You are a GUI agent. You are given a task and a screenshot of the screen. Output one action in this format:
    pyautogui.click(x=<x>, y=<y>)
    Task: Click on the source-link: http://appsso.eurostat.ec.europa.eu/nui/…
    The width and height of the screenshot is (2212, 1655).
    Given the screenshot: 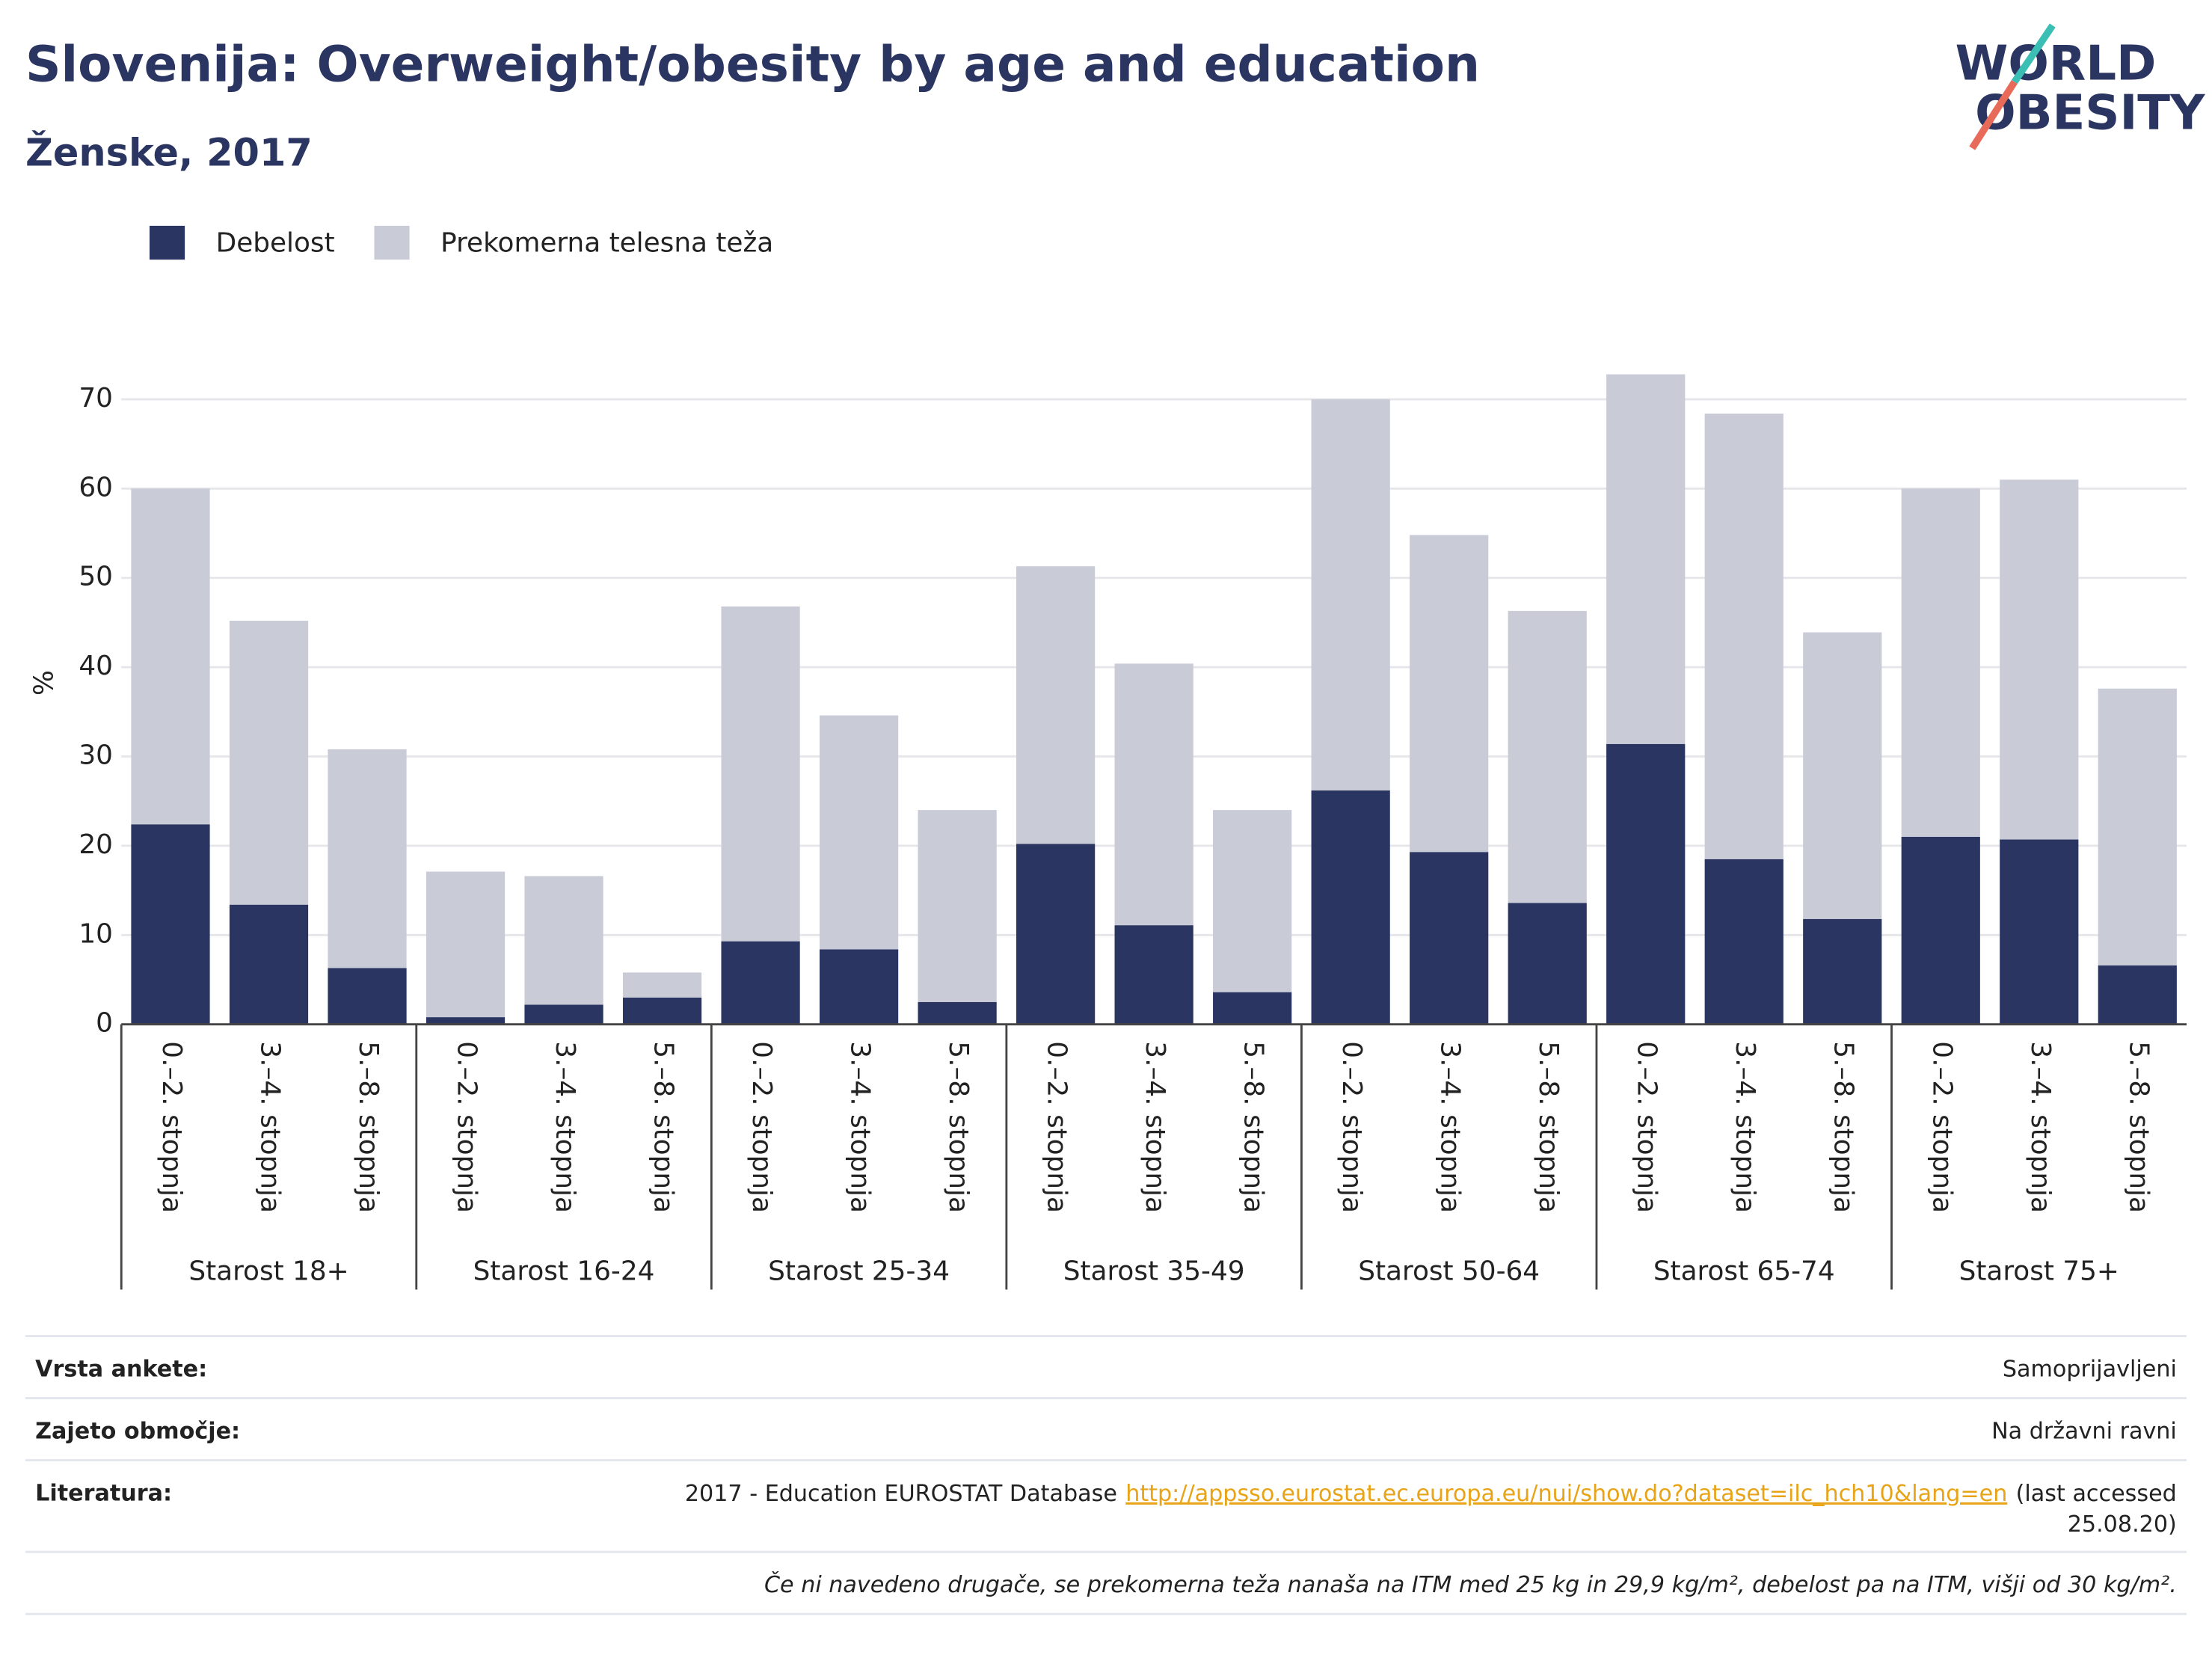 What is the action you would take?
    pyautogui.click(x=1566, y=1493)
    